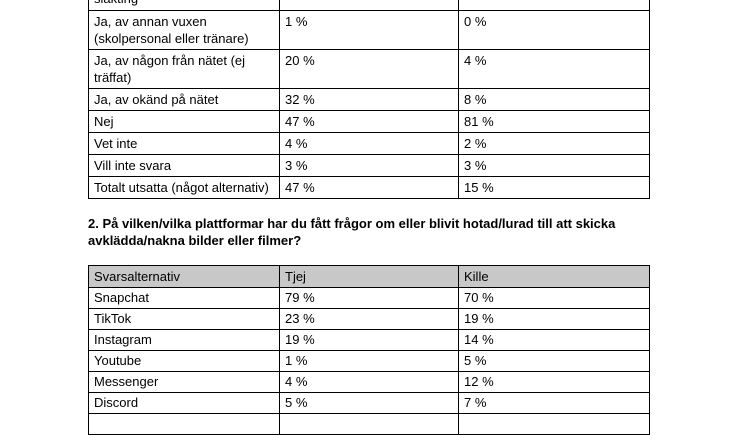  Describe the element at coordinates (184, 69) in the screenshot. I see `row-label-cell: Ja, av någon från nätet (ej träffat)` at that location.